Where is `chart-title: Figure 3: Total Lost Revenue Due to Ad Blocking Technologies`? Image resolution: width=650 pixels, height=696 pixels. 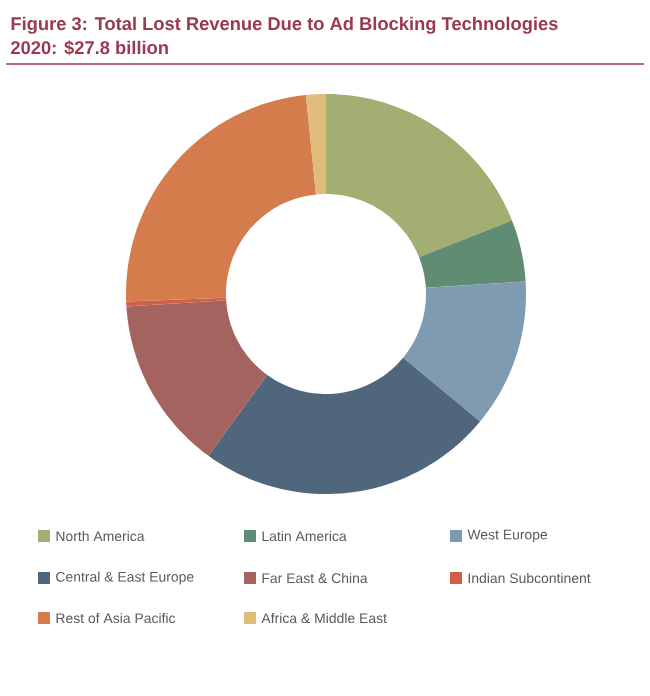
chart-title: Figure 3: Total Lost Revenue Due to Ad Blocking Technologies is located at coordinates (284, 25).